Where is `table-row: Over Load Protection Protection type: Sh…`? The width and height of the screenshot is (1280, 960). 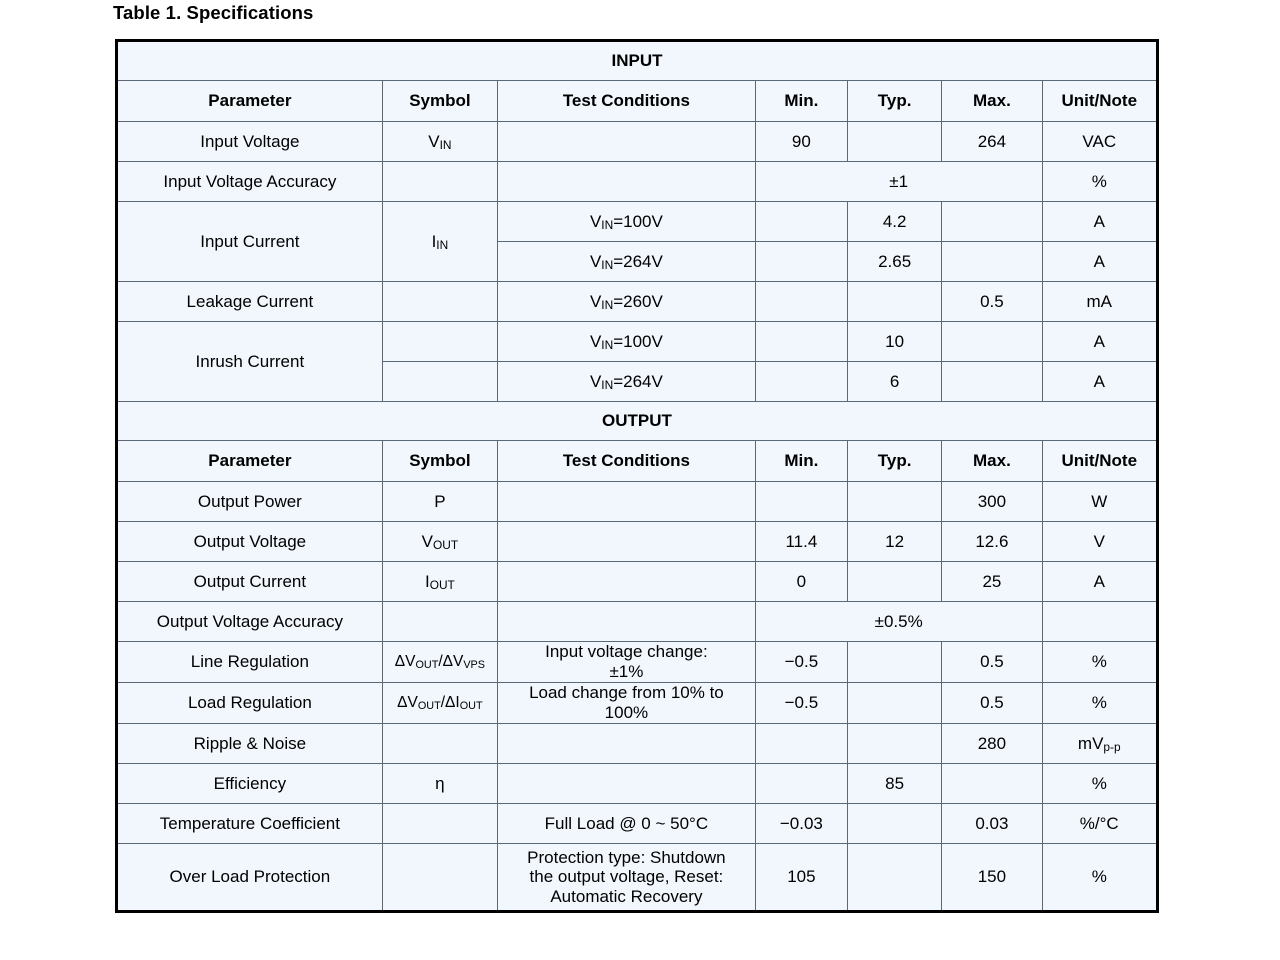 table-row: Over Load Protection Protection type: Sh… is located at coordinates (637, 877).